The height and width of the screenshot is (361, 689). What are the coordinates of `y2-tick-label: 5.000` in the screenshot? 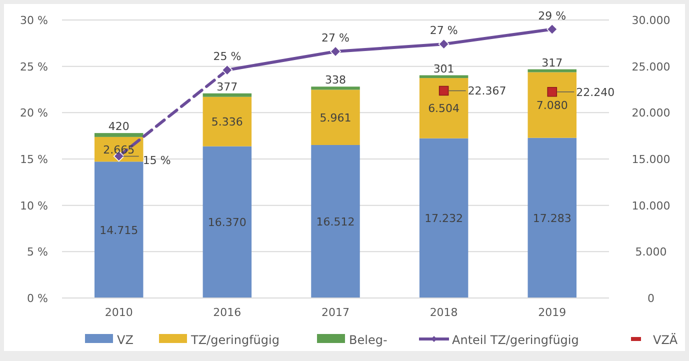 It's located at (651, 252).